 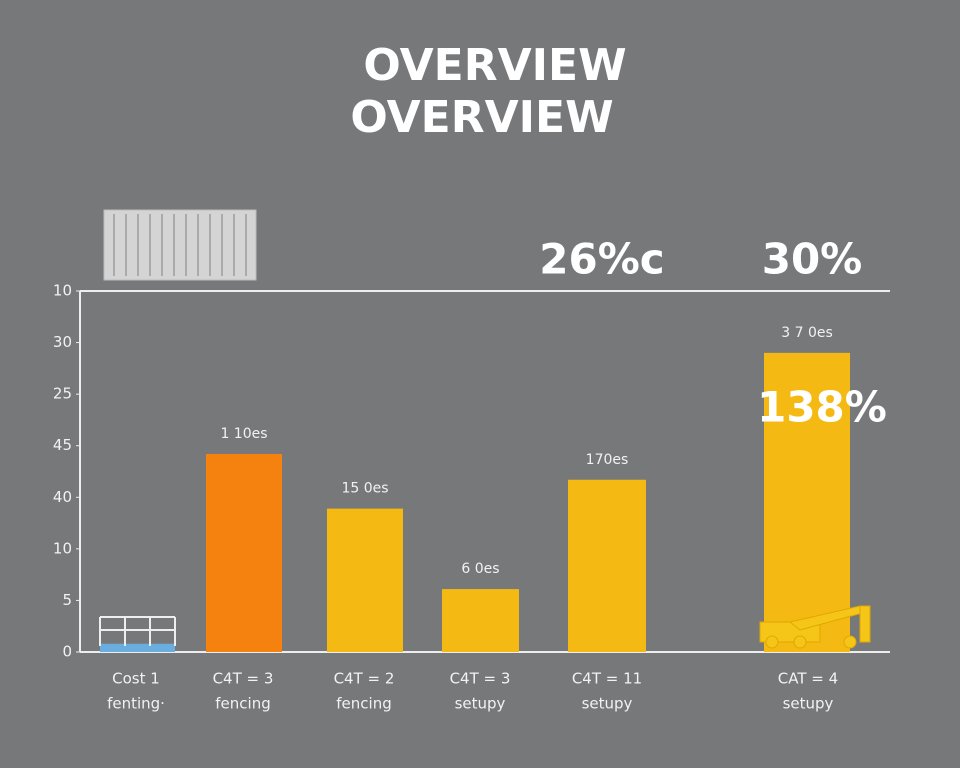 What do you see at coordinates (136, 679) in the screenshot?
I see `x-tick-label: Cost 1` at bounding box center [136, 679].